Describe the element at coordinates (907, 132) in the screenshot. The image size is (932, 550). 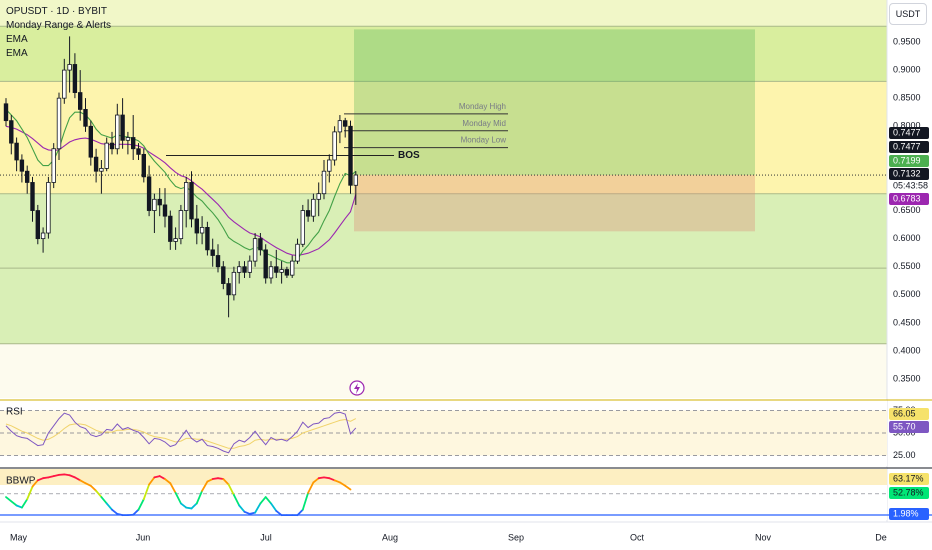
I see `price-tag-label: 0.7477` at that location.